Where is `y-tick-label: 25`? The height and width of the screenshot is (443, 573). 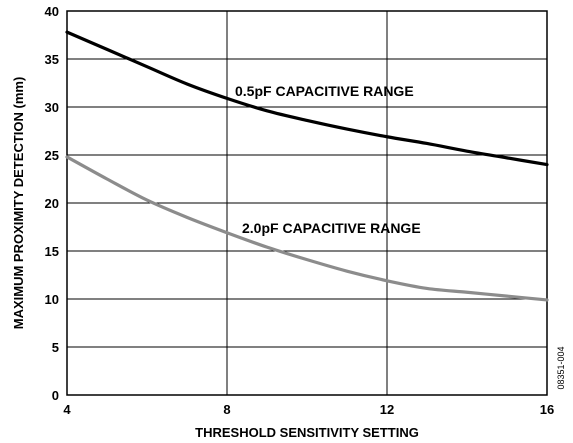
y-tick-label: 25 is located at coordinates (52, 155).